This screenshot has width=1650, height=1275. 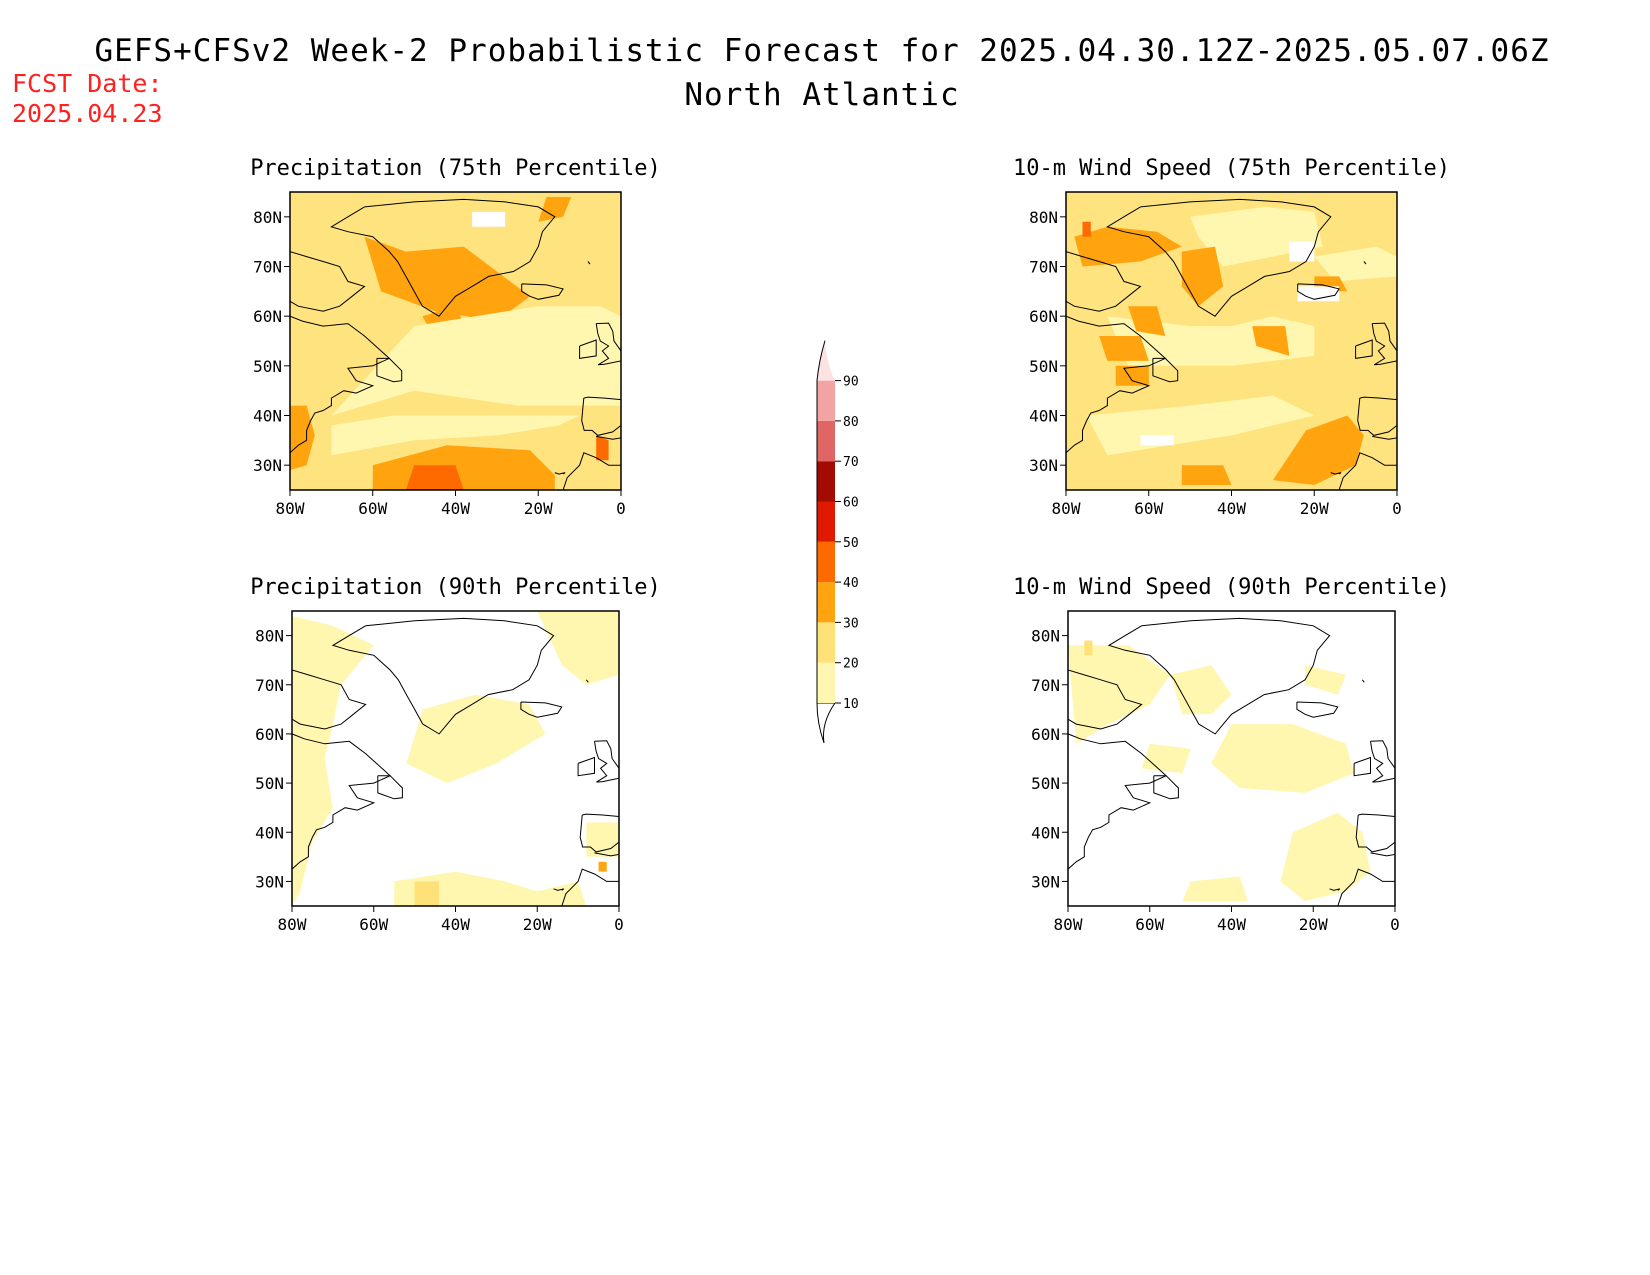 I want to click on colorbar-label: 80, so click(x=851, y=422).